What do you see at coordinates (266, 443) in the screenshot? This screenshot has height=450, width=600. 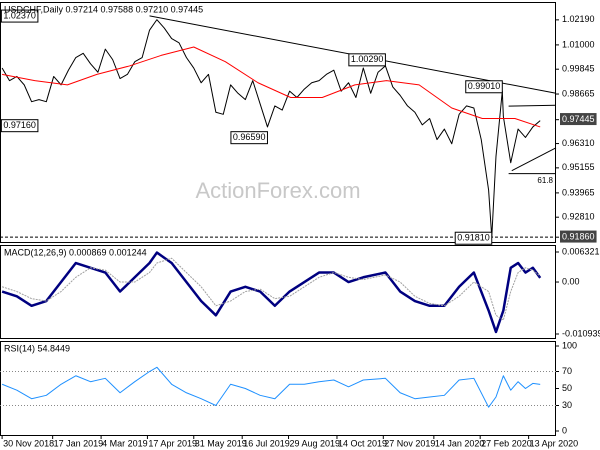 I see `x-tick-label: 16 Jul 2019` at bounding box center [266, 443].